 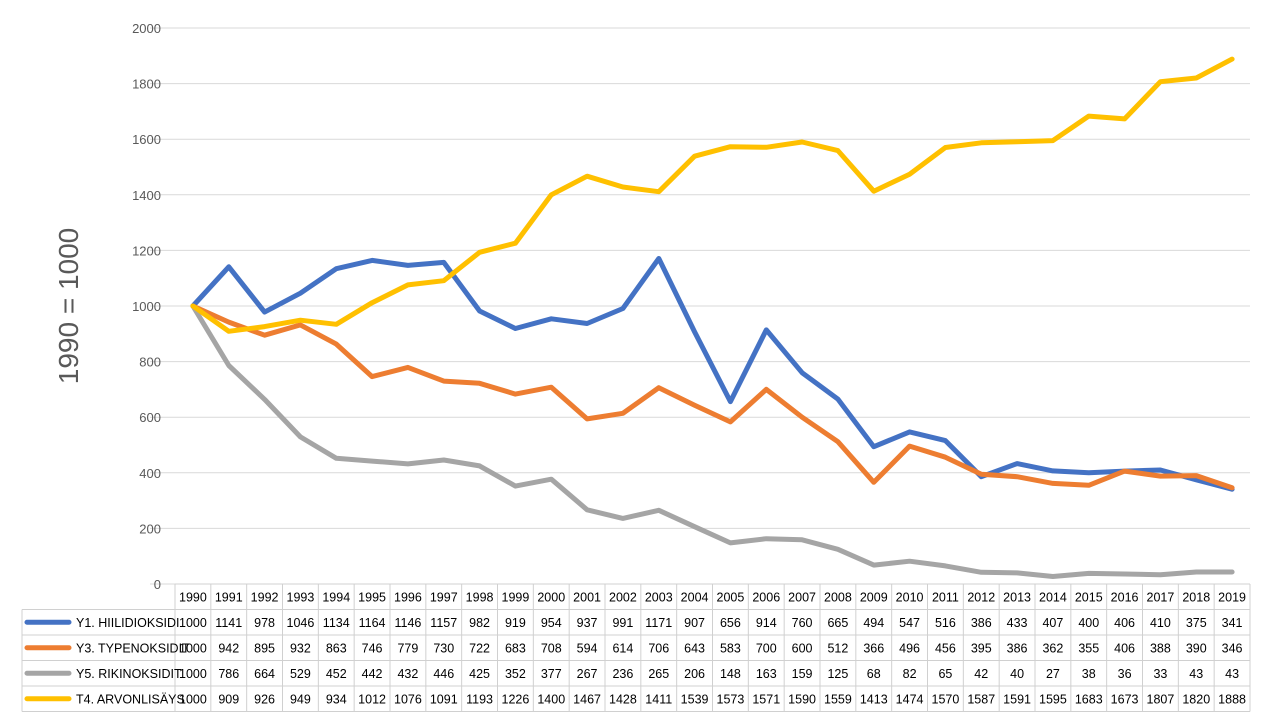 What do you see at coordinates (946, 699) in the screenshot?
I see `data-label: 1570` at bounding box center [946, 699].